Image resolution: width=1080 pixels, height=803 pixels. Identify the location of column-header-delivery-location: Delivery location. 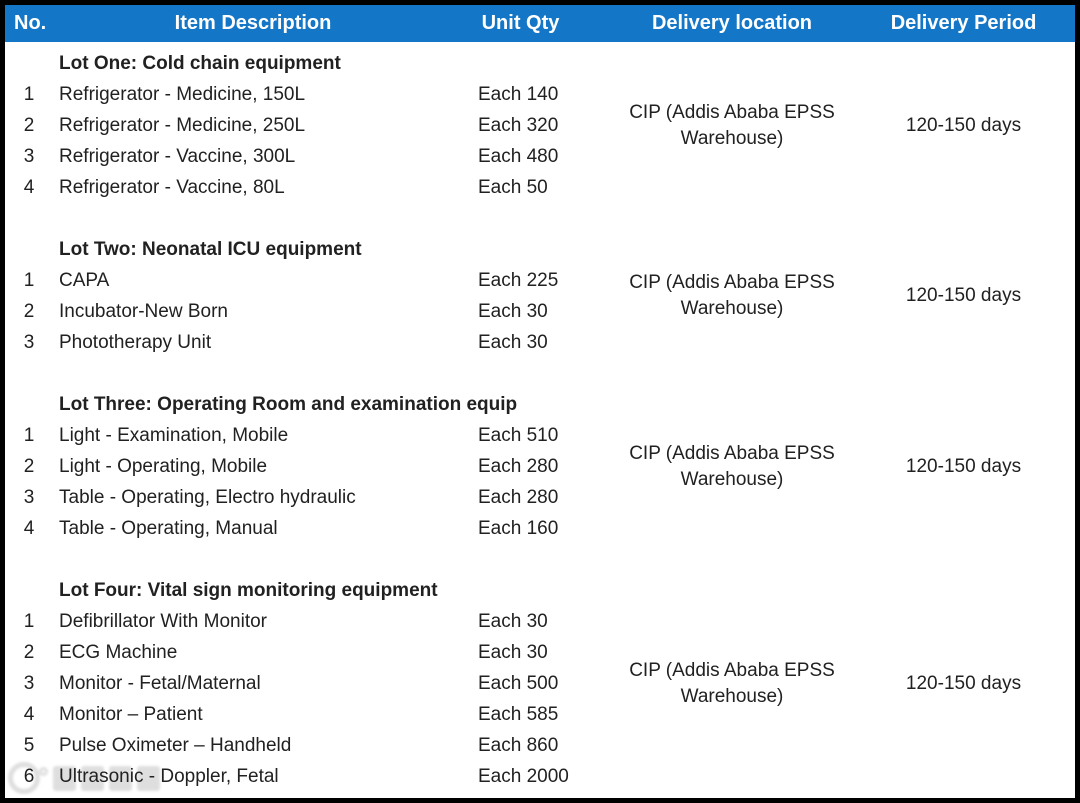
(732, 23).